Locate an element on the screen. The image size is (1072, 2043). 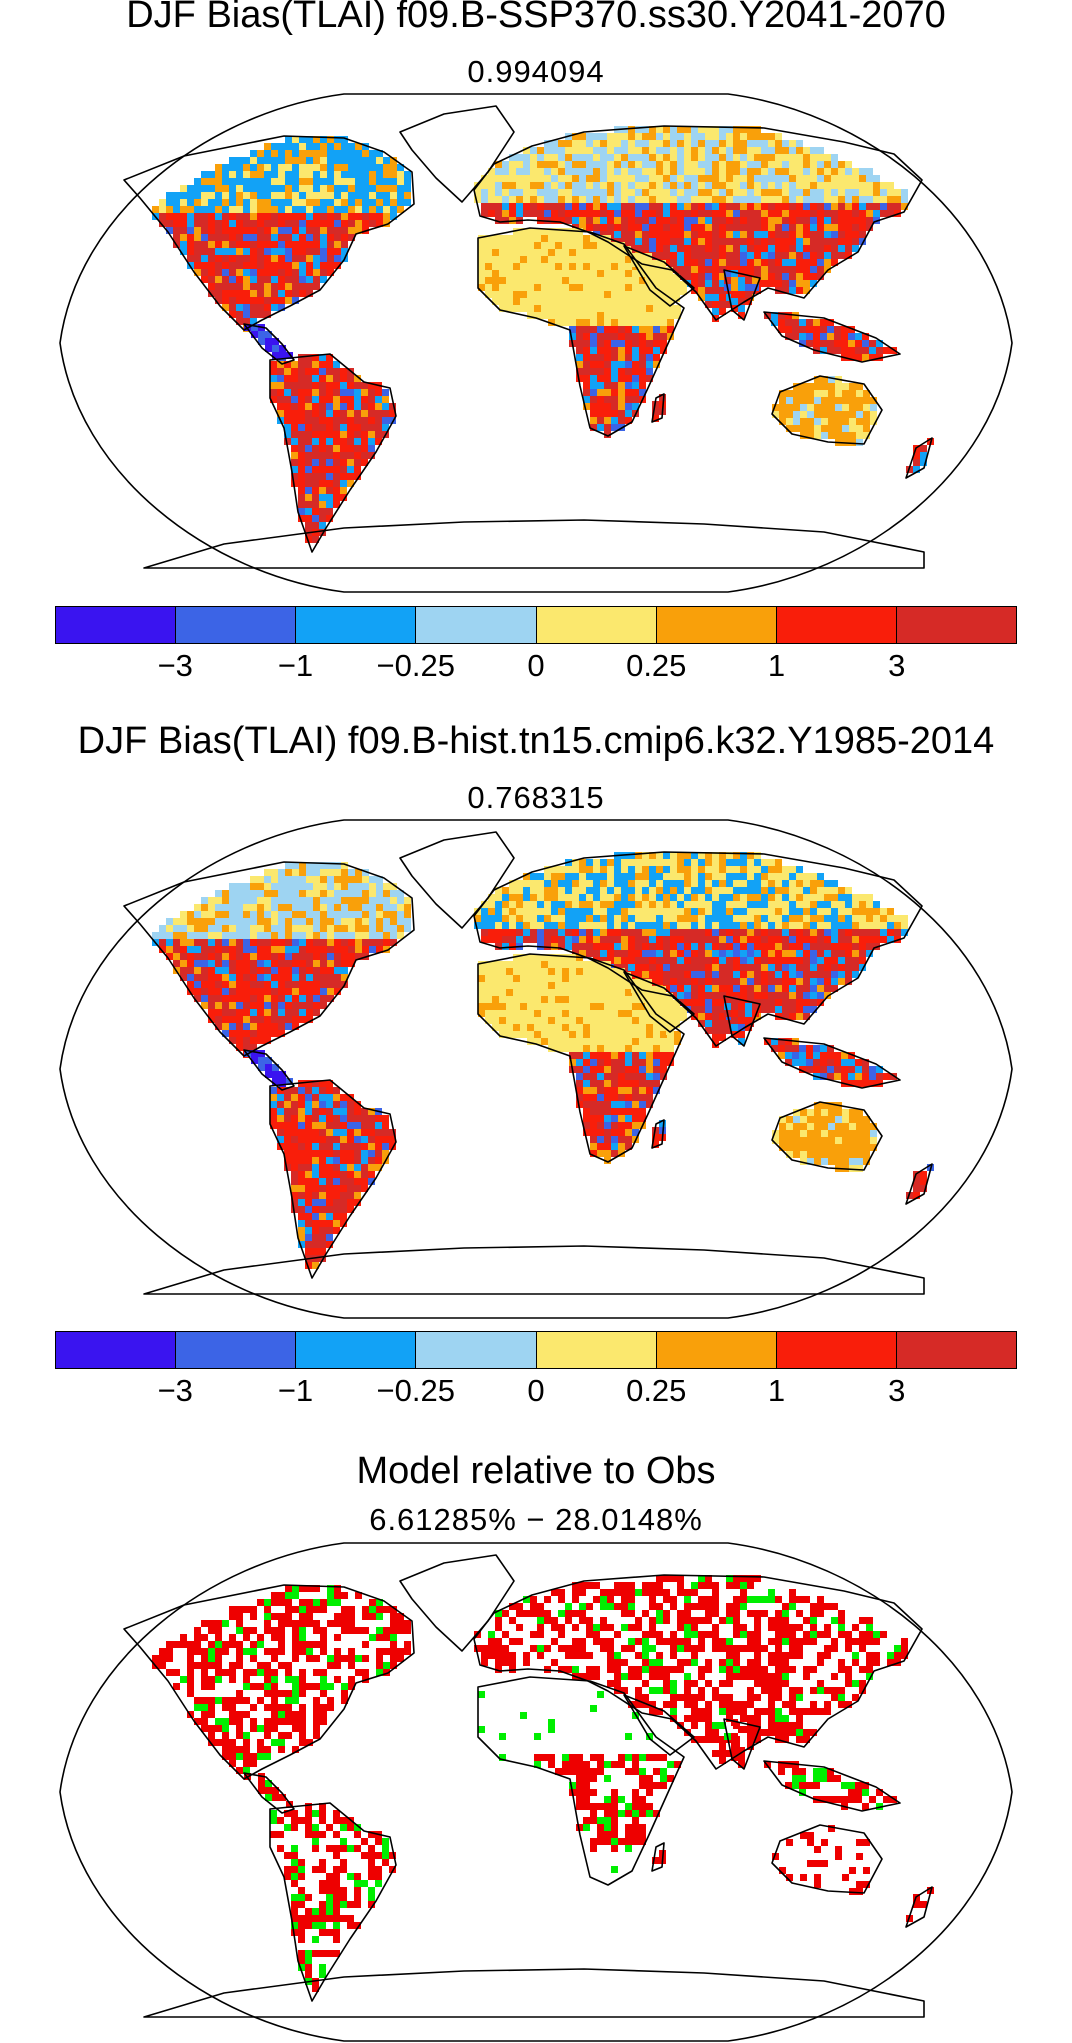
panel2-subtitle: 0.768315 is located at coordinates (536, 797).